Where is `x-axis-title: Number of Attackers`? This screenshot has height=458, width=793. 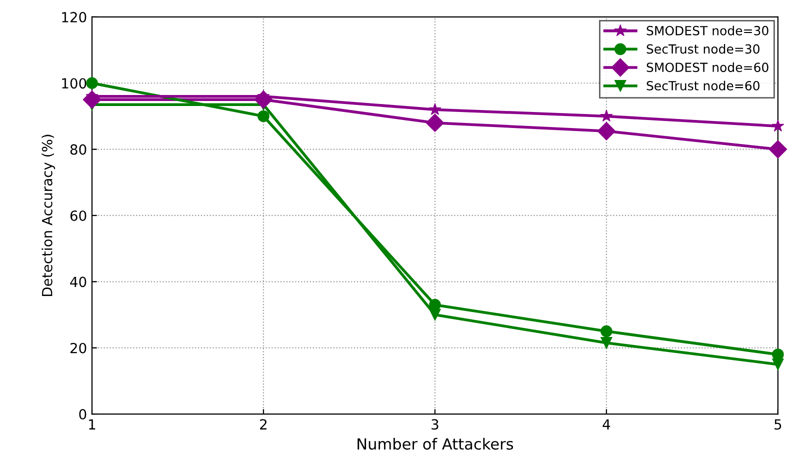
x-axis-title: Number of Attackers is located at coordinates (436, 444).